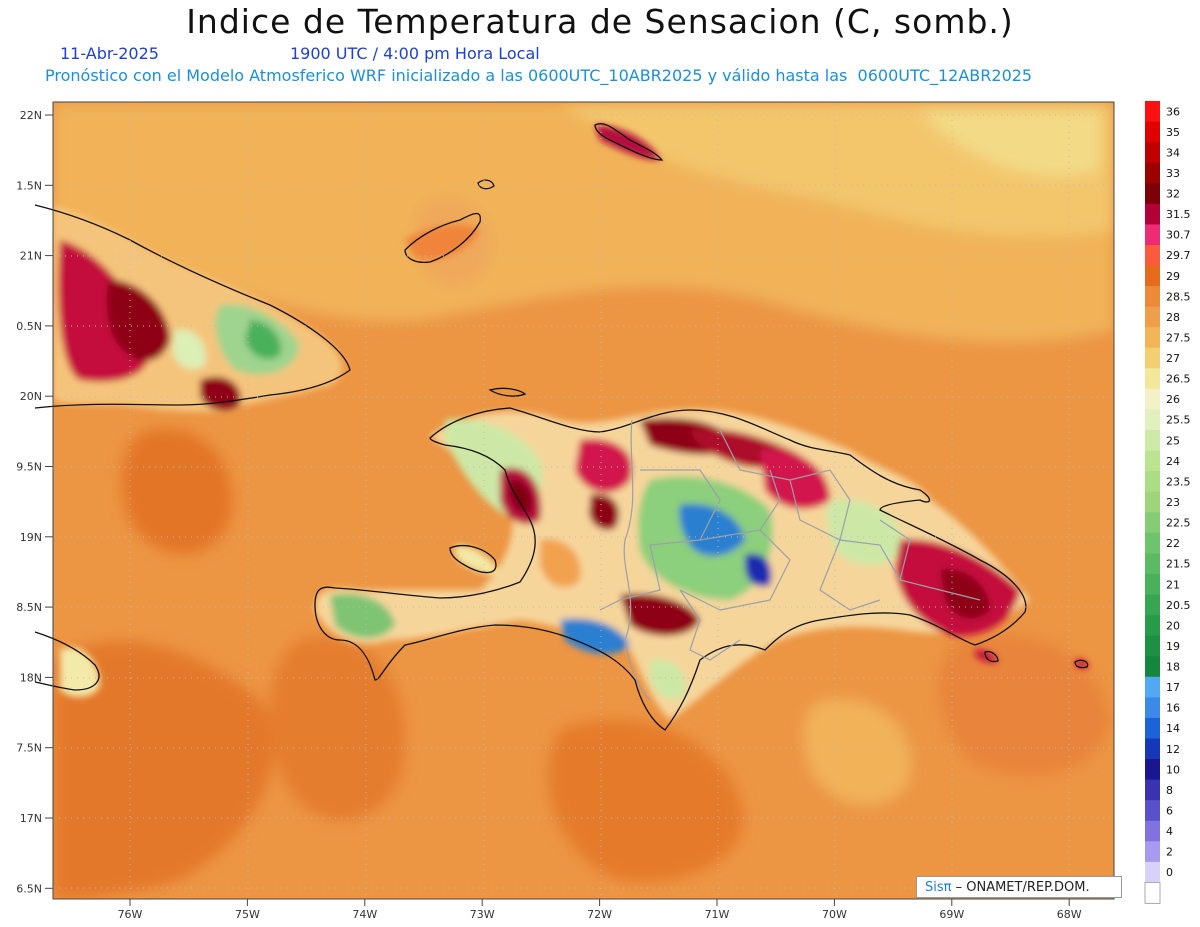 The width and height of the screenshot is (1200, 927). Describe the element at coordinates (1173, 194) in the screenshot. I see `legend-label: 32` at that location.